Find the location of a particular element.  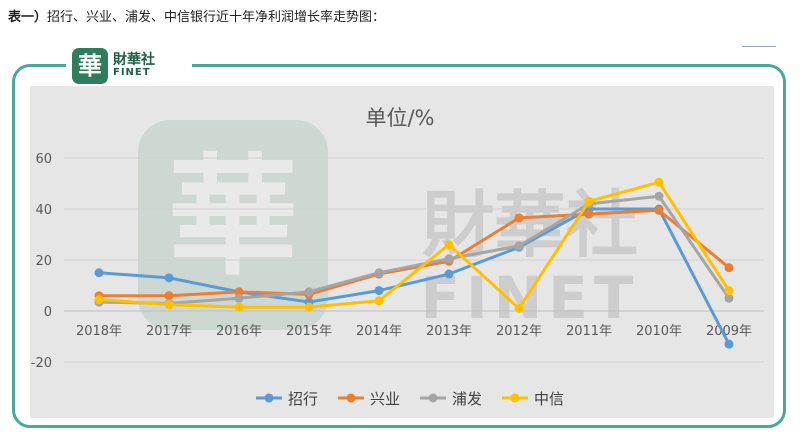

watermark-seal-icon is located at coordinates (233, 225).